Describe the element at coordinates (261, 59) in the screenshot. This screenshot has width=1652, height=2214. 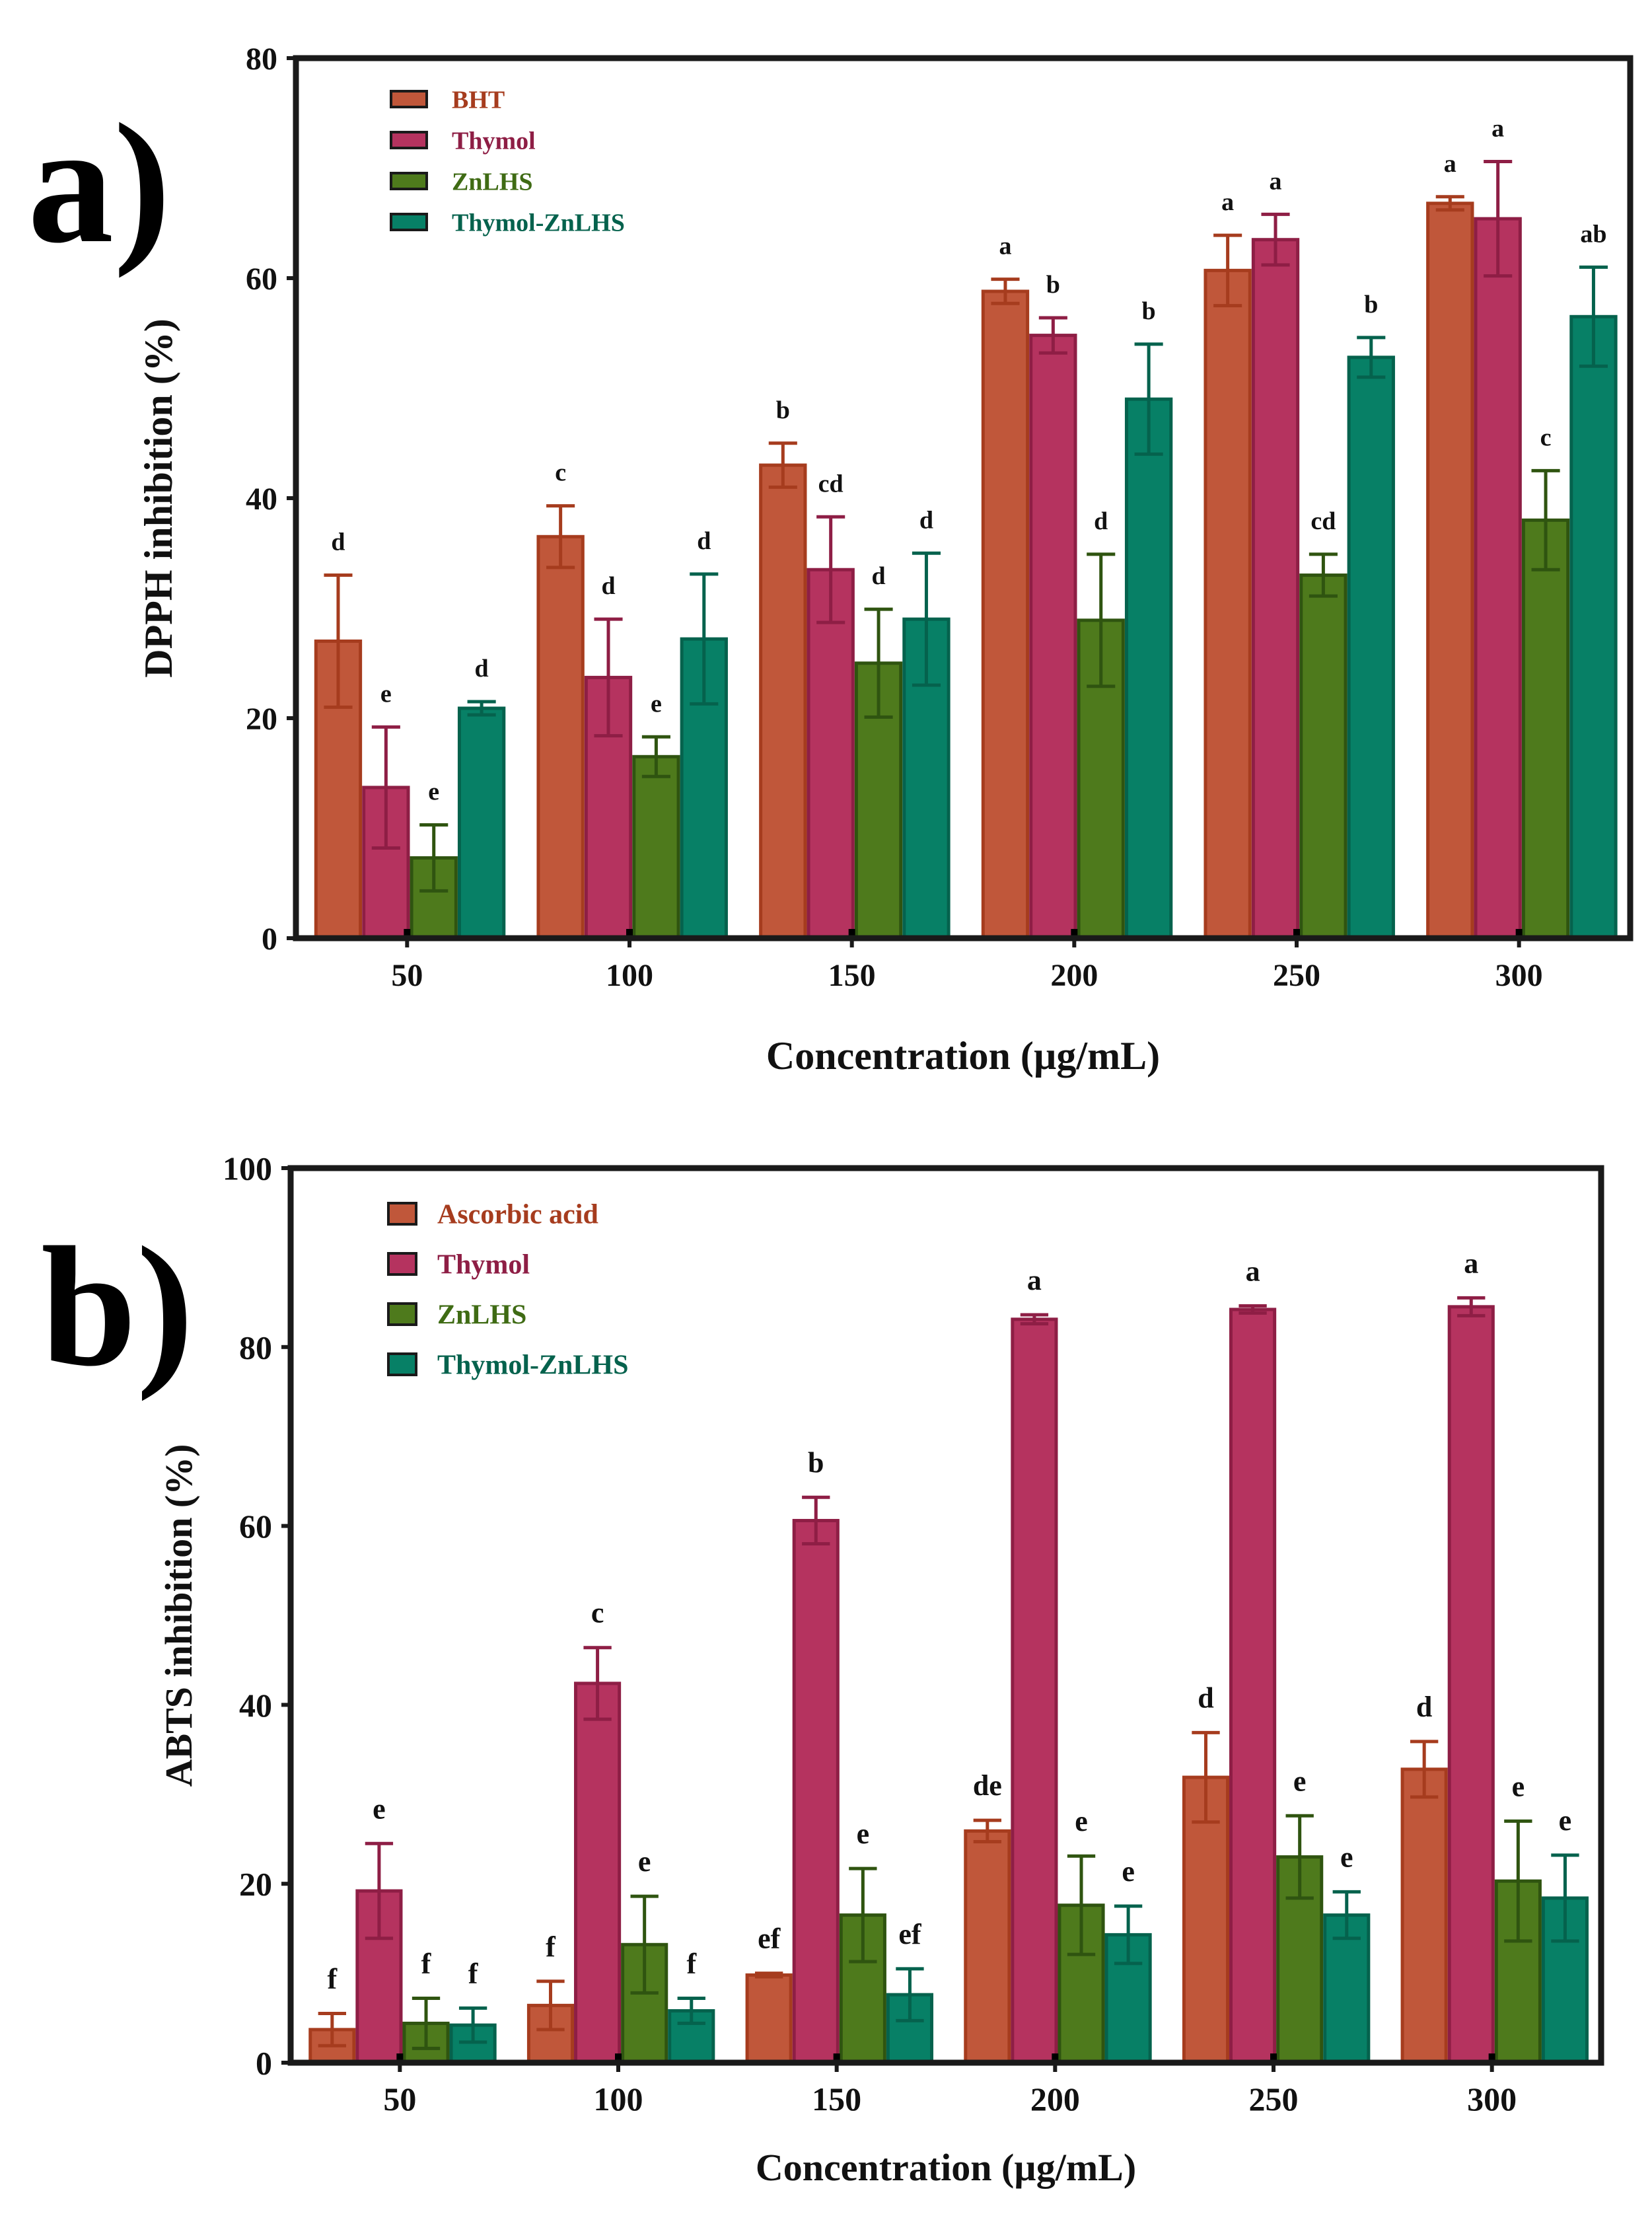
I see `y-tick-label: 80` at that location.